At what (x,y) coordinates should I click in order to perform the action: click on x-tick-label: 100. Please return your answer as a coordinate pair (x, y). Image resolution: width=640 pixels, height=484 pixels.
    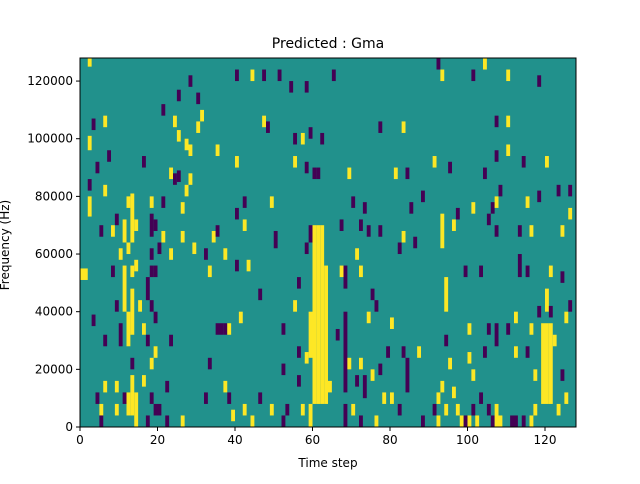
    Looking at the image, I should click on (467, 440).